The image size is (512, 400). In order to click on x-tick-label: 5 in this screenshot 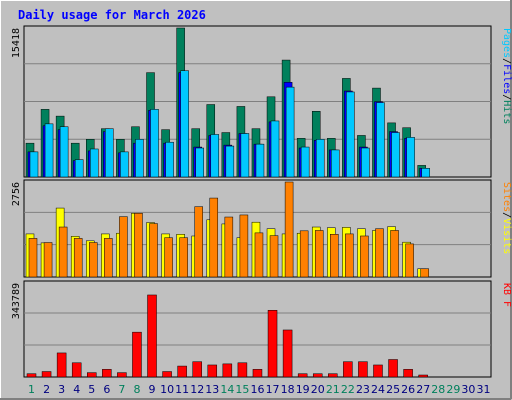, I will do `click(91, 389)`.